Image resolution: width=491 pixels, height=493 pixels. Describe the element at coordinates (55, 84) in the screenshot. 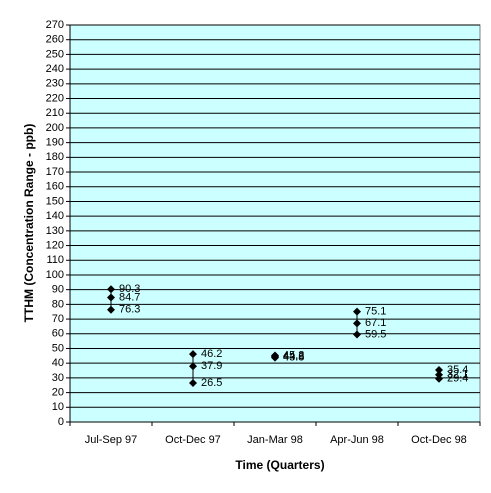

I see `y-tick-label: 230` at that location.